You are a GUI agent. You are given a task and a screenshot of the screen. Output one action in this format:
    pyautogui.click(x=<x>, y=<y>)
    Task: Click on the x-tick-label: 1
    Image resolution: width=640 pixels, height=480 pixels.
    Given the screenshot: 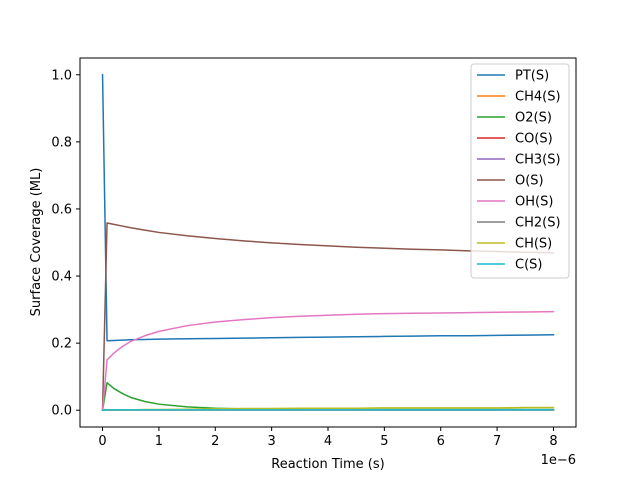 What is the action you would take?
    pyautogui.click(x=159, y=441)
    